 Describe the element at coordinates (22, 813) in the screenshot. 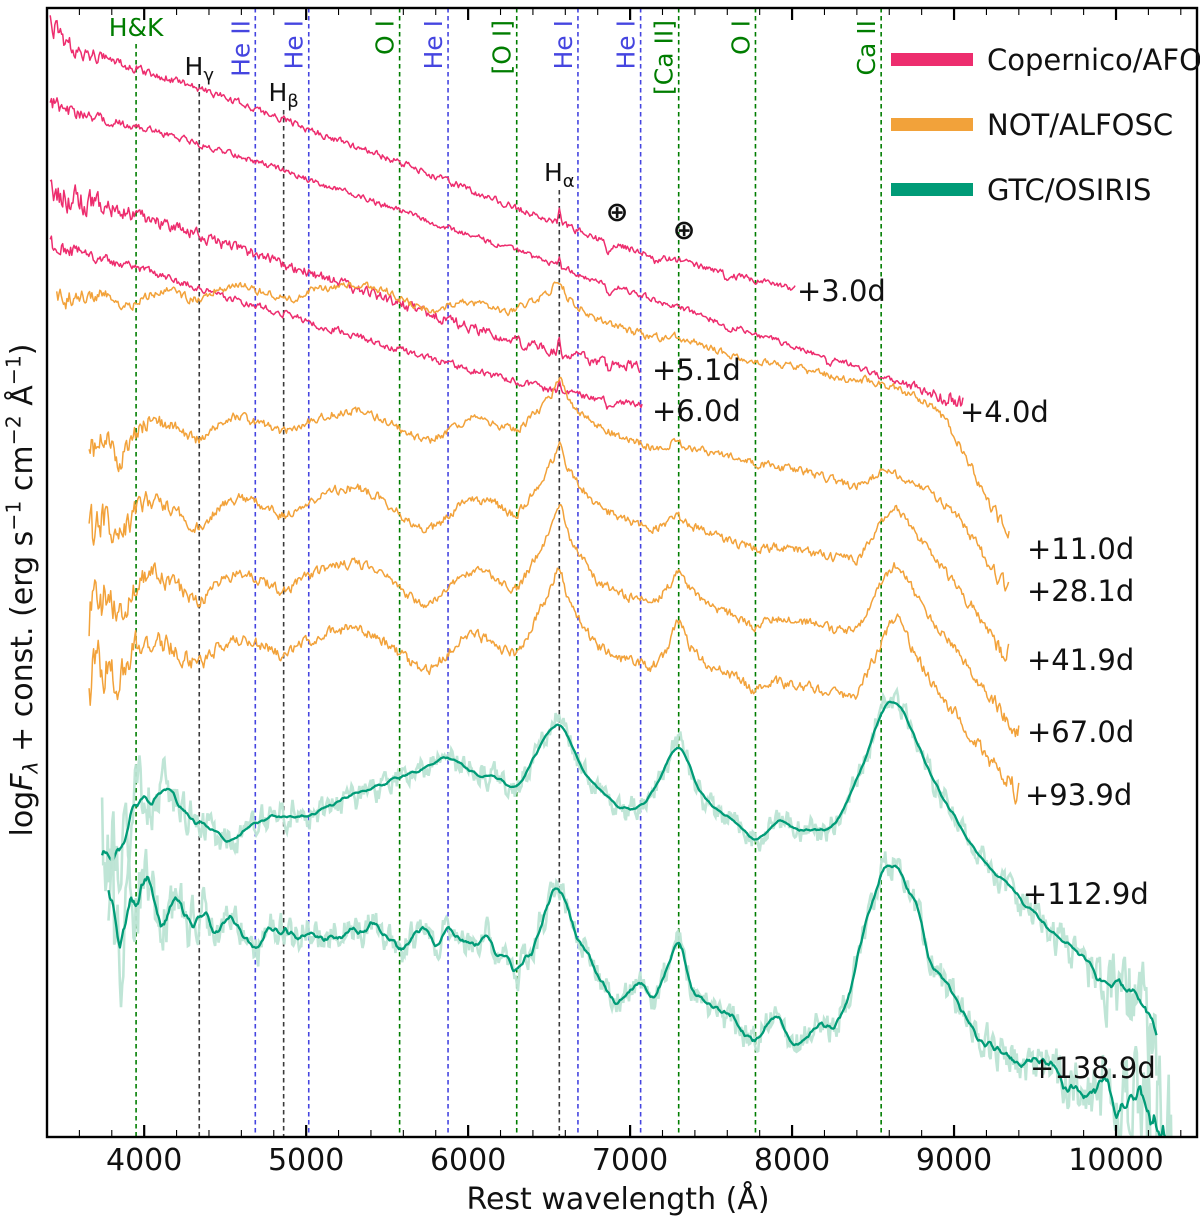

I see `y-axis-label-segment: log` at that location.